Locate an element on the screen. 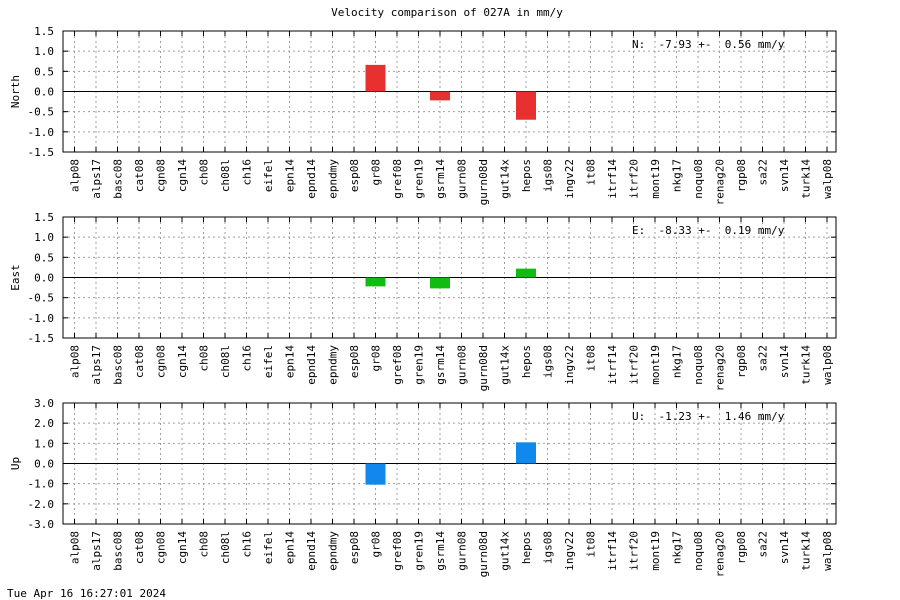 This screenshot has width=900, height=600. x-tick-label: hepos is located at coordinates (526, 175).